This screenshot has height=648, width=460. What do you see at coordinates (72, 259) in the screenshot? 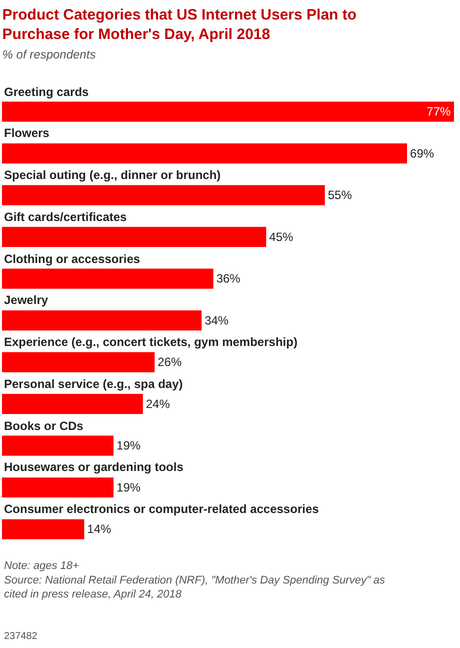
I see `y-tick-label: Clothing or accessories` at bounding box center [72, 259].